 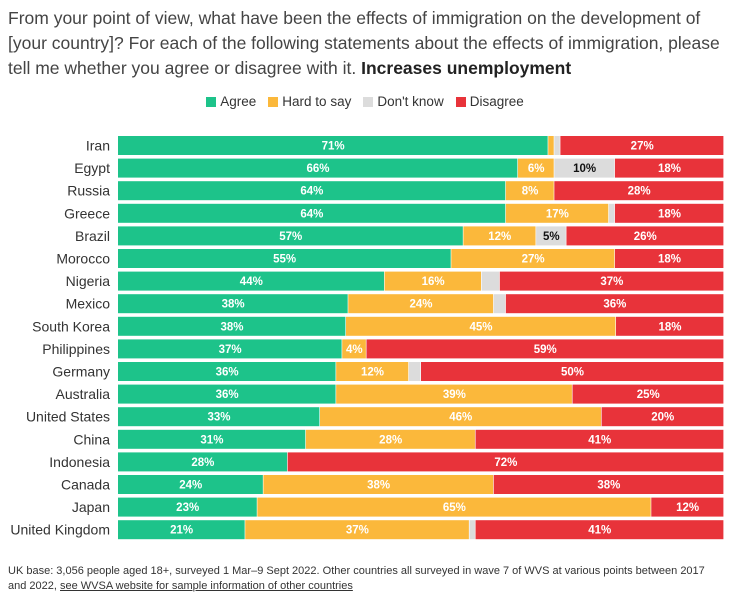 I want to click on legend-item-hard-to-say: Hard to say, so click(x=309, y=101).